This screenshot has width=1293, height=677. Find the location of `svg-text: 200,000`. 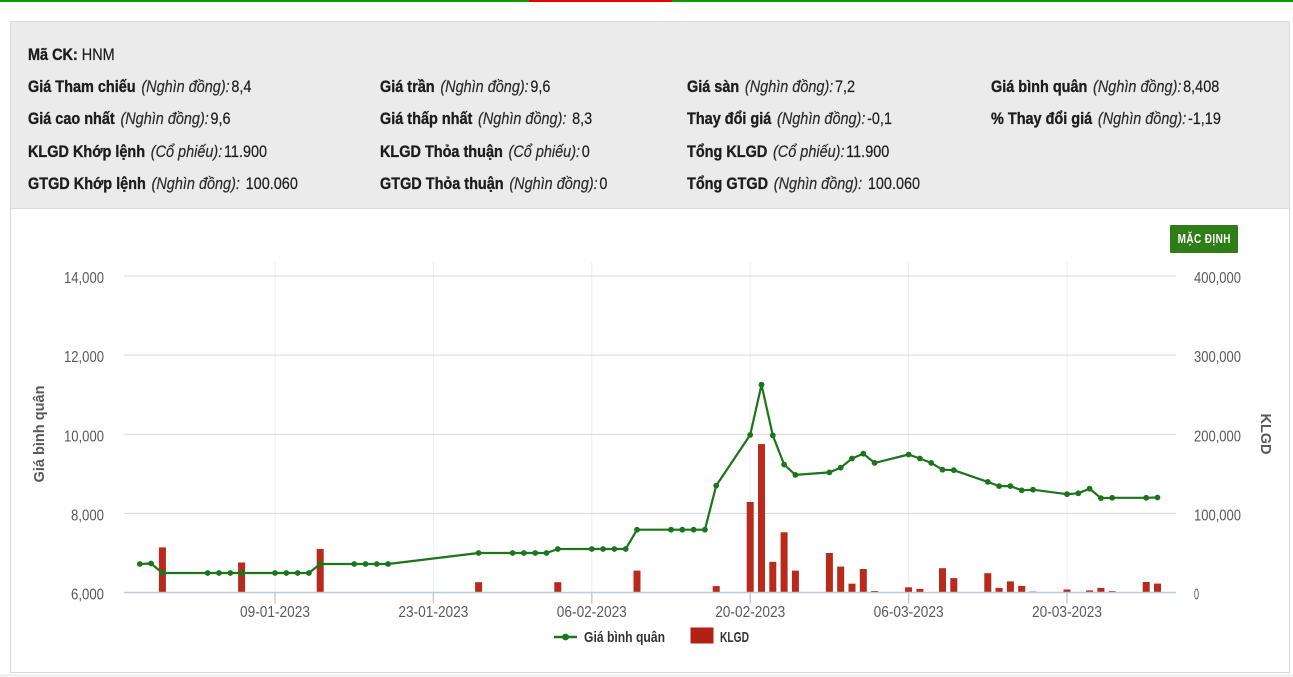

svg-text: 200,000 is located at coordinates (1217, 436).